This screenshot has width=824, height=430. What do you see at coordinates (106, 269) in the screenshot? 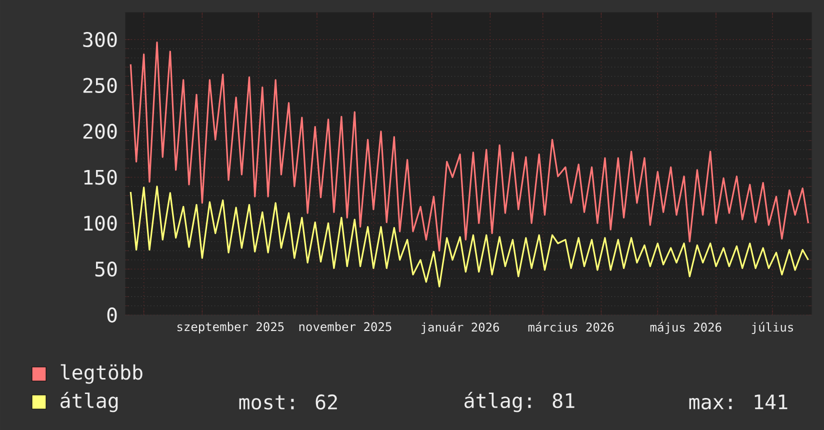
I see `y-tick-label: 50` at bounding box center [106, 269].